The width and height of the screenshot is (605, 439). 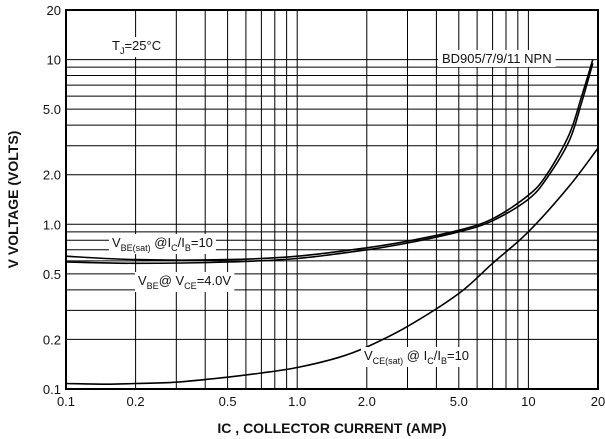 What do you see at coordinates (52, 339) in the screenshot?
I see `y-tick-label: 0.2` at bounding box center [52, 339].